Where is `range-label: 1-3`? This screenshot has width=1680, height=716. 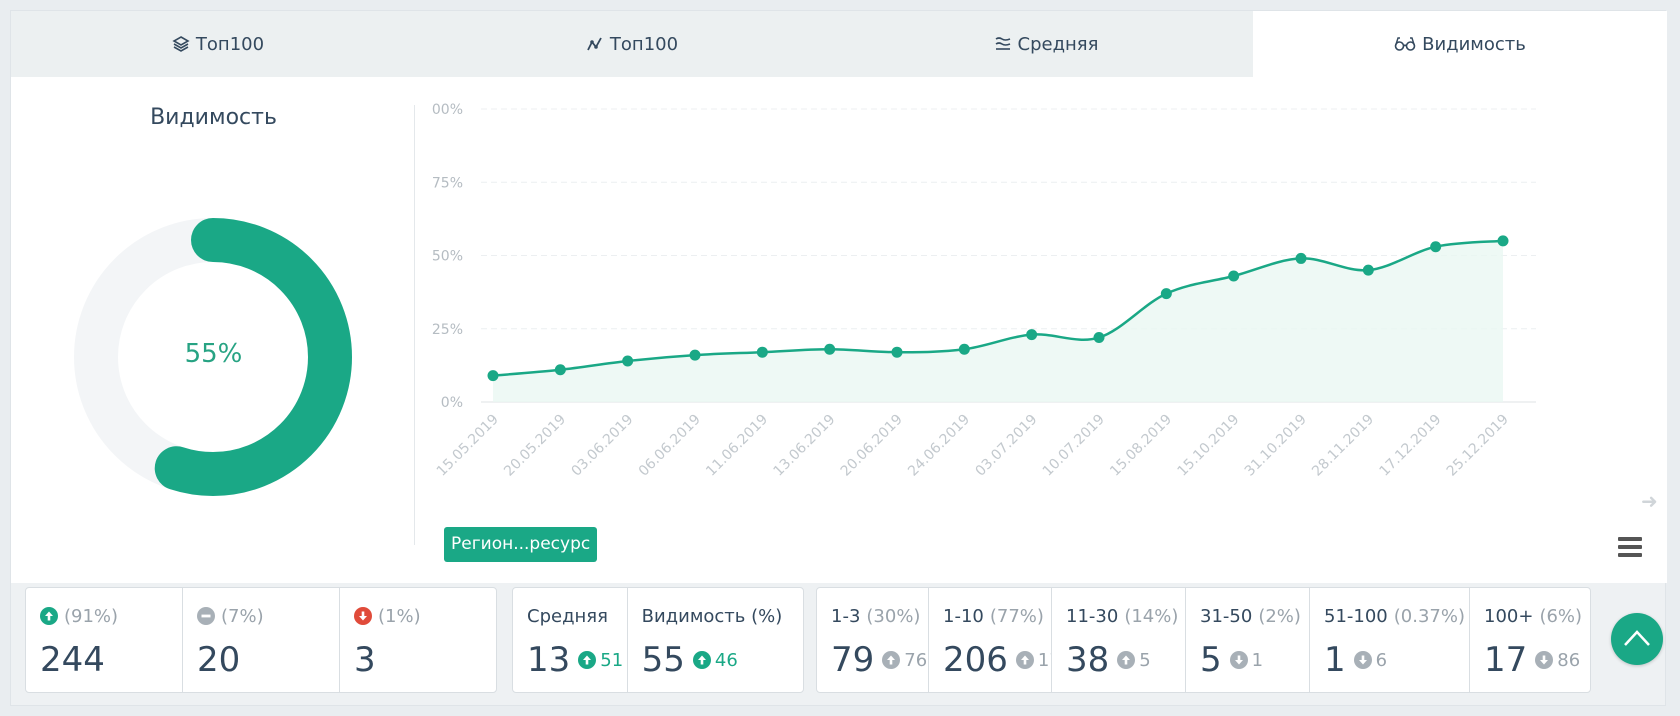
range-label: 1-3 is located at coordinates (846, 616).